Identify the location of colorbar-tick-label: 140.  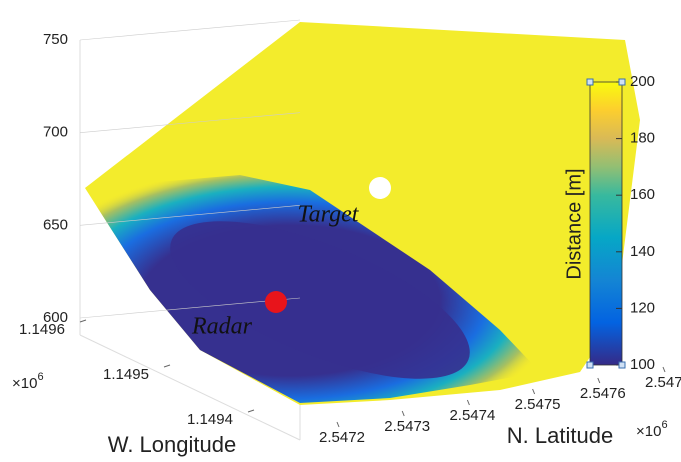
(642, 251).